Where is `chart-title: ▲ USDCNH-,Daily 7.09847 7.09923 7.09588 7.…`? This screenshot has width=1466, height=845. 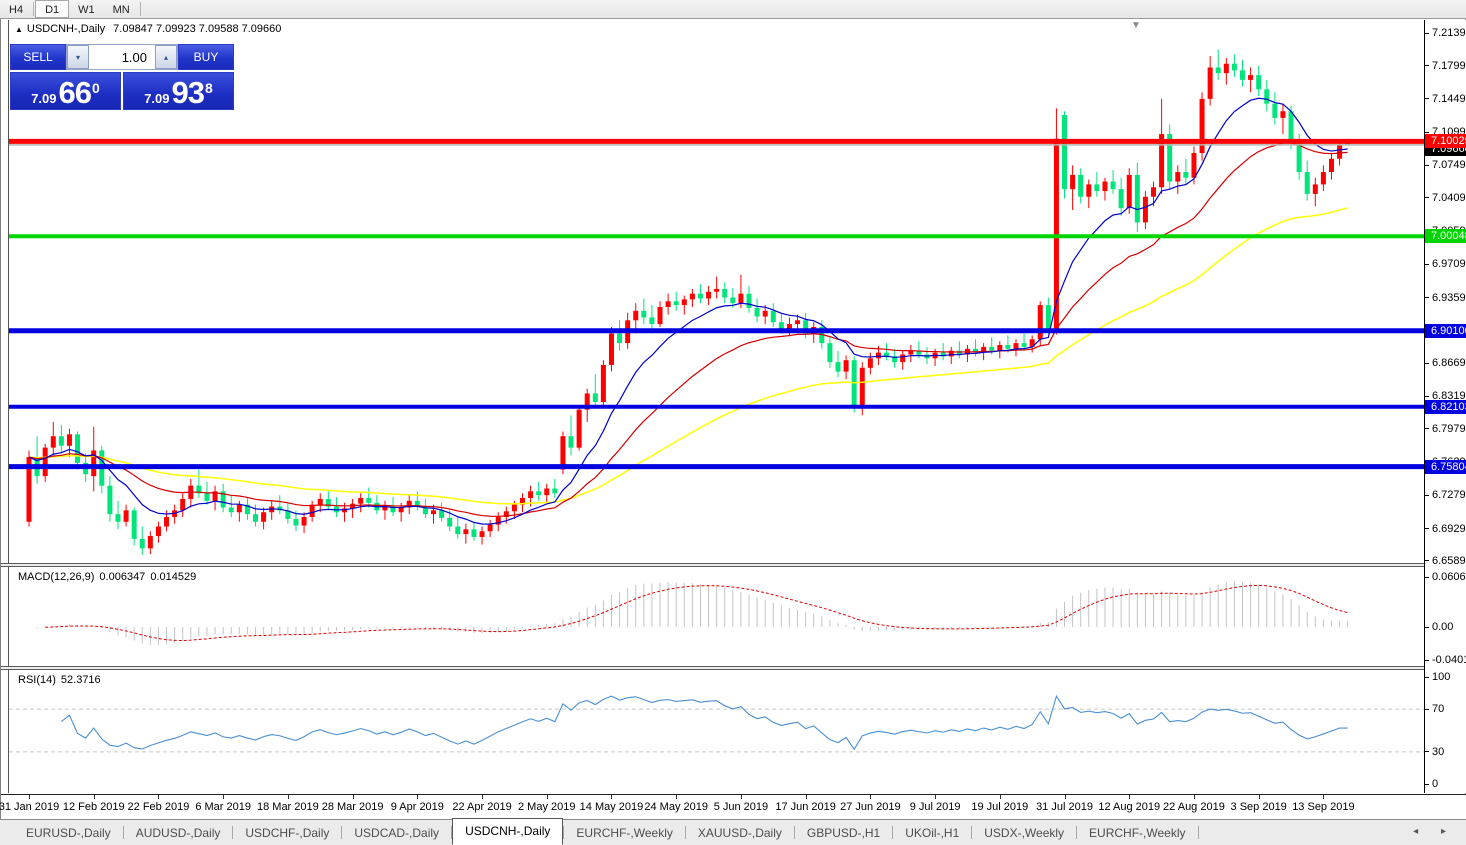
chart-title: ▲ USDCNH-,Daily 7.09847 7.09923 7.09588 7.… is located at coordinates (148, 29).